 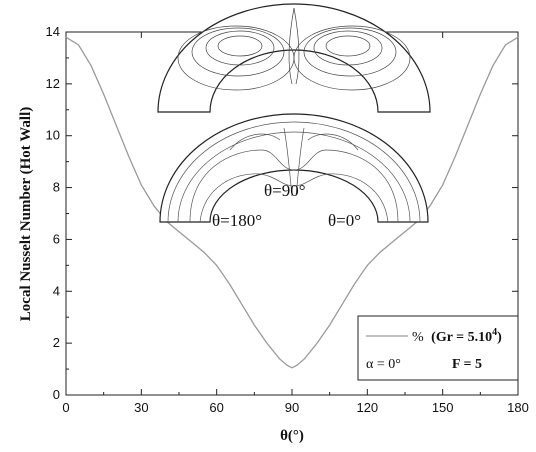 I want to click on y-tick-label: 12, so click(x=53, y=83).